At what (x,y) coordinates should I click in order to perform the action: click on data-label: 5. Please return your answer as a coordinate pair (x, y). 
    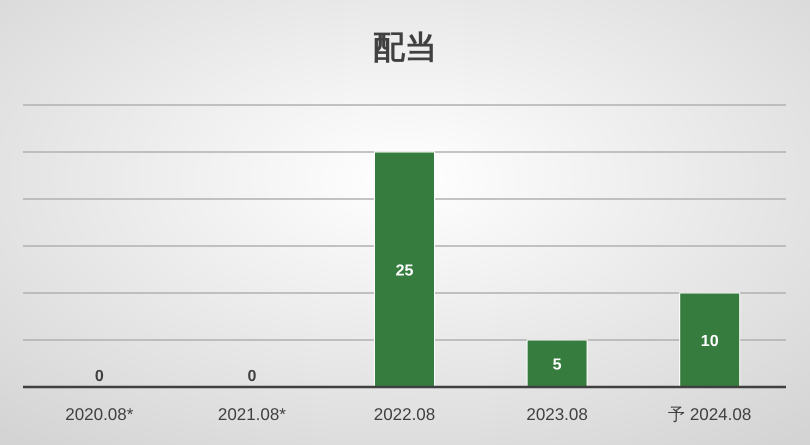
    Looking at the image, I should click on (557, 365).